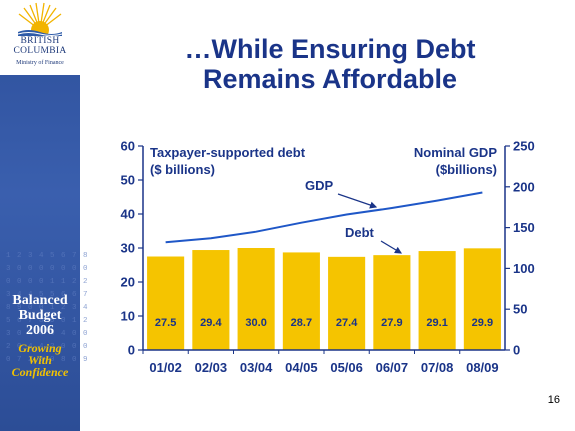  What do you see at coordinates (466, 169) in the screenshot?
I see `right-axis-label-line-2: ($billions)` at bounding box center [466, 169].